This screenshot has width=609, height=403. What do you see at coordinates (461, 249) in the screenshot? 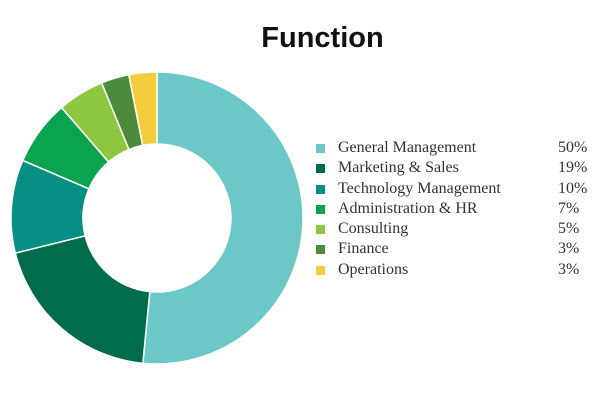
I see `legend-item-finance: Finance 3%` at bounding box center [461, 249].